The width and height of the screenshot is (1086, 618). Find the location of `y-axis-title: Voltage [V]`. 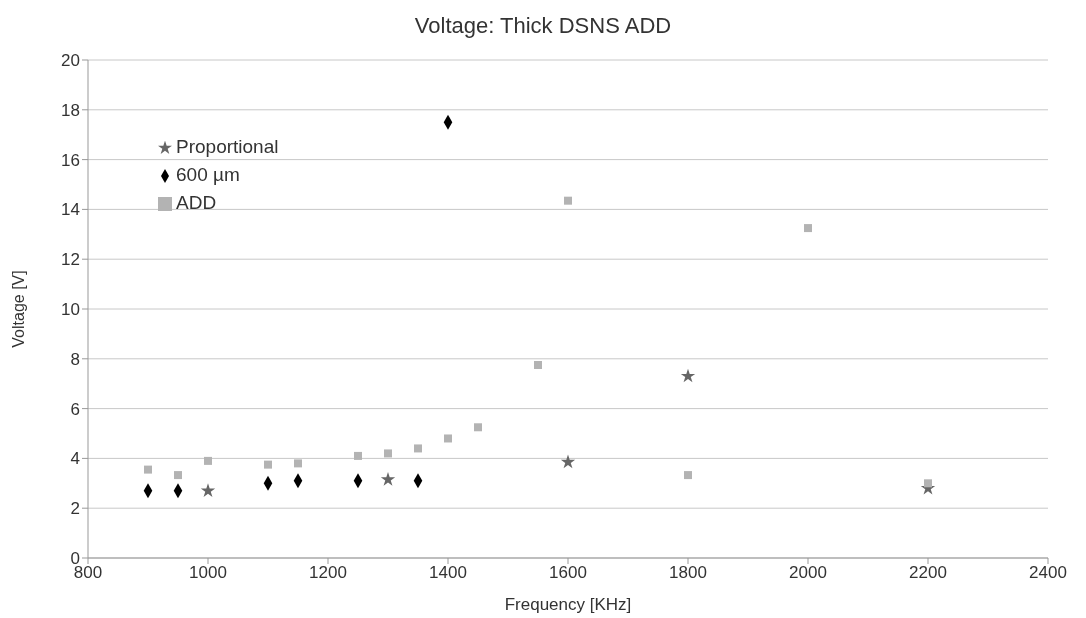

y-axis-title: Voltage [V] is located at coordinates (18, 309).